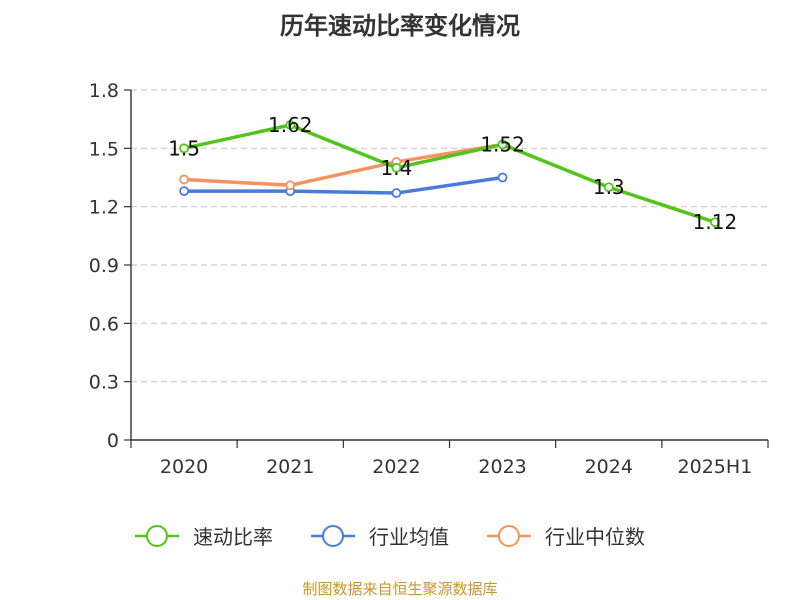 The image size is (800, 600). I want to click on legend-item: 行业均值, so click(380, 537).